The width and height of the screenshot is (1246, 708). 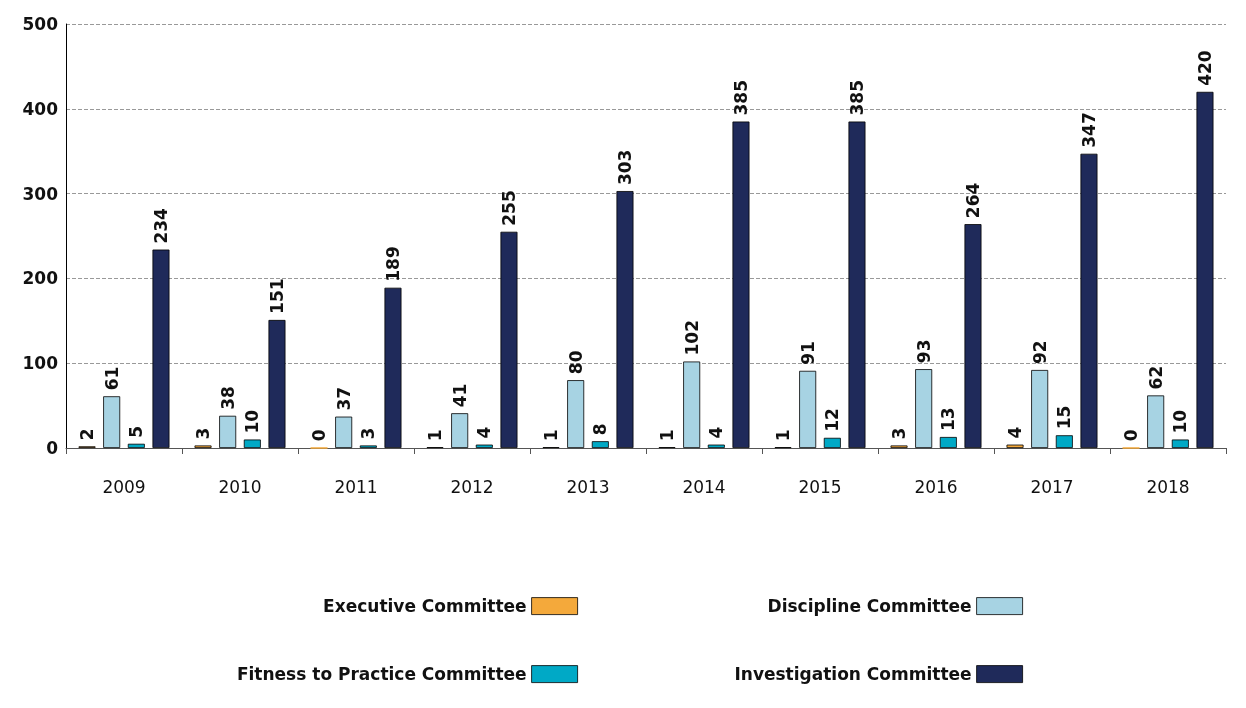 What do you see at coordinates (1052, 486) in the screenshot?
I see `x-tick-label: 2017` at bounding box center [1052, 486].